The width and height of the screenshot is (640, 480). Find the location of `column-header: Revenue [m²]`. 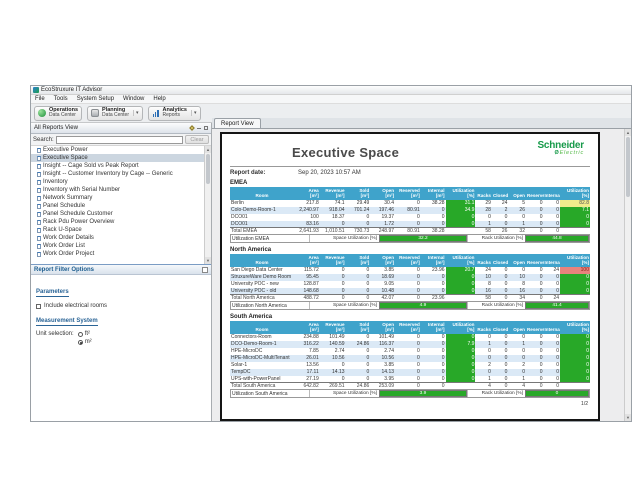

column-header: Revenue [m²] is located at coordinates (332, 327).